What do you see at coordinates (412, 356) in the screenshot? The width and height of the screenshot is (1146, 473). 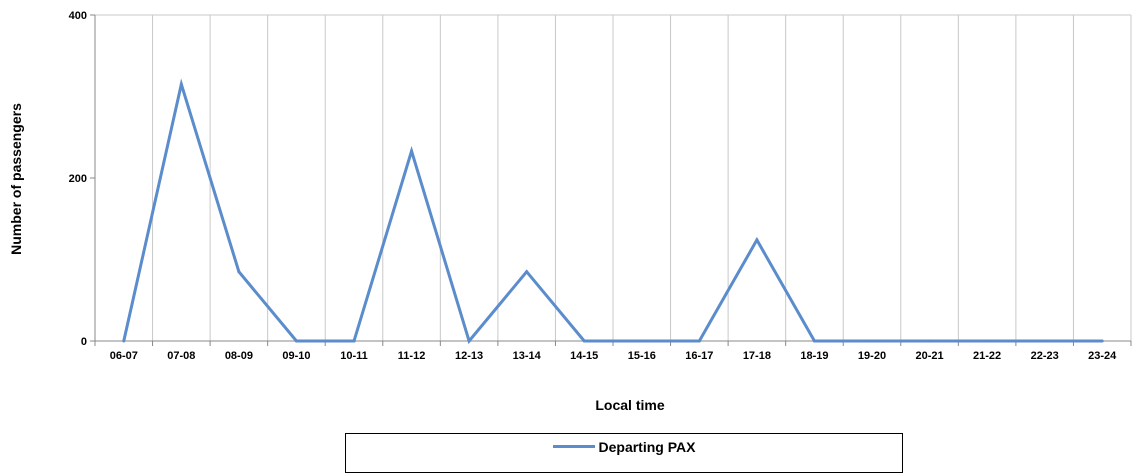 I see `x-tick-label: 11-12` at bounding box center [412, 356].